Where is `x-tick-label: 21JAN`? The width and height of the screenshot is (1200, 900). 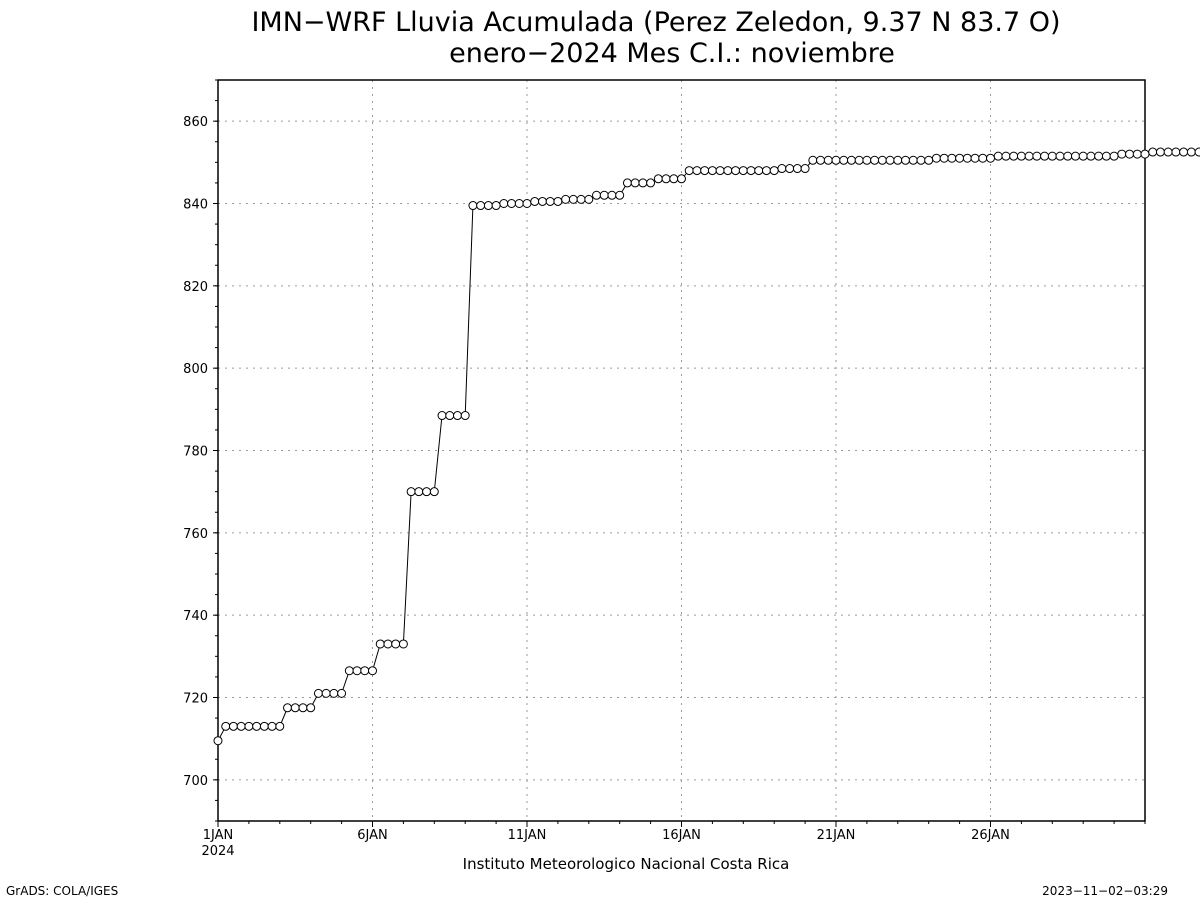 x-tick-label: 21JAN is located at coordinates (836, 835).